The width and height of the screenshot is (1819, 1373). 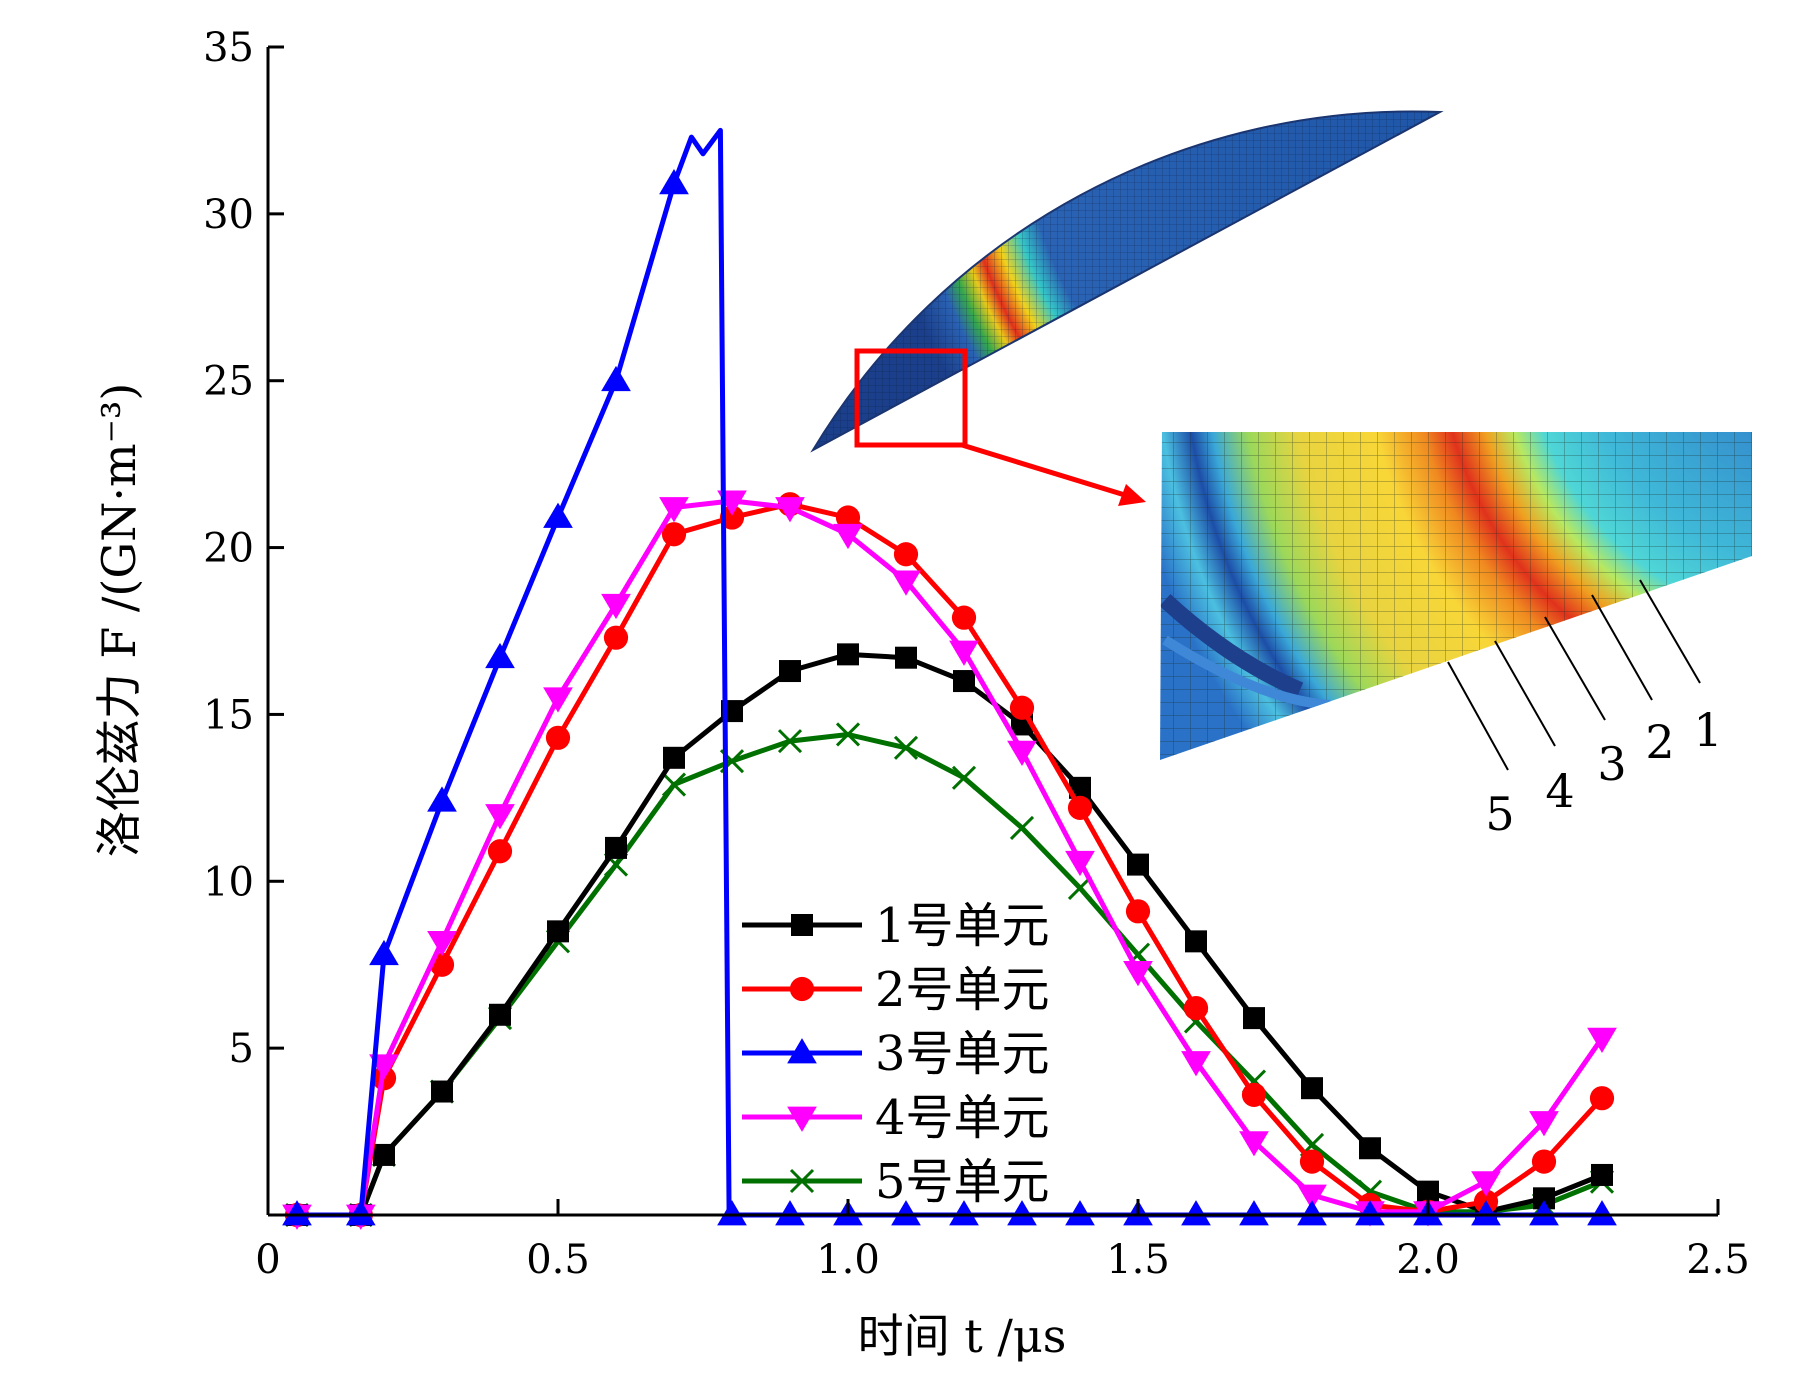 I want to click on x-tick-label: 0, so click(x=267, y=1260).